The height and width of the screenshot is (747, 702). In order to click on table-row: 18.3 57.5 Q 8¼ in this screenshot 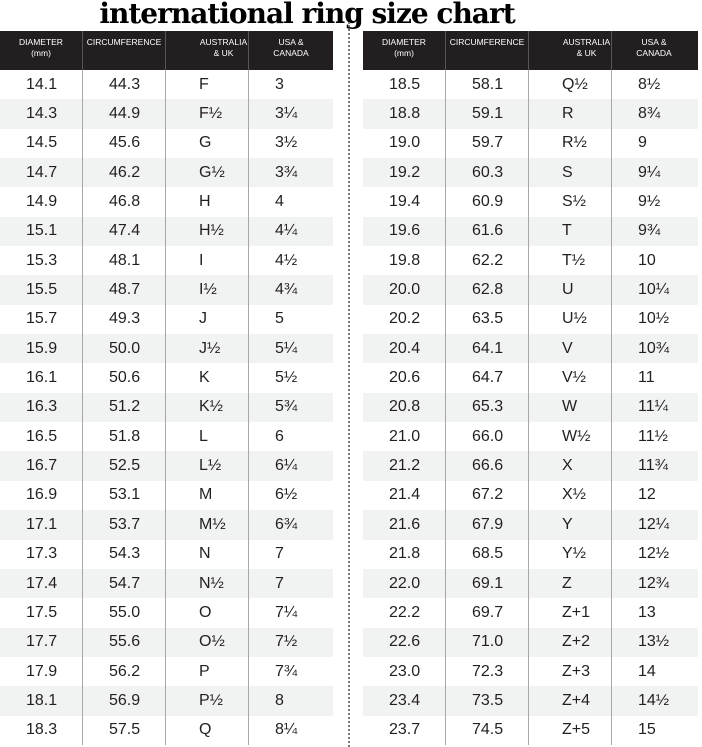, I will do `click(166, 730)`.